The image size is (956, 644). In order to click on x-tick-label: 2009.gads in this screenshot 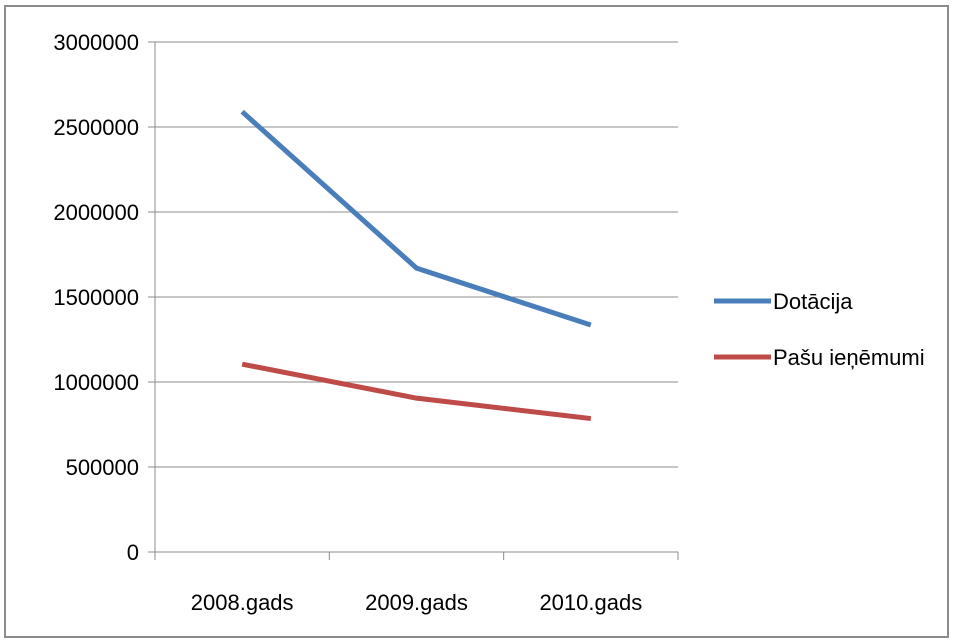, I will do `click(416, 602)`.